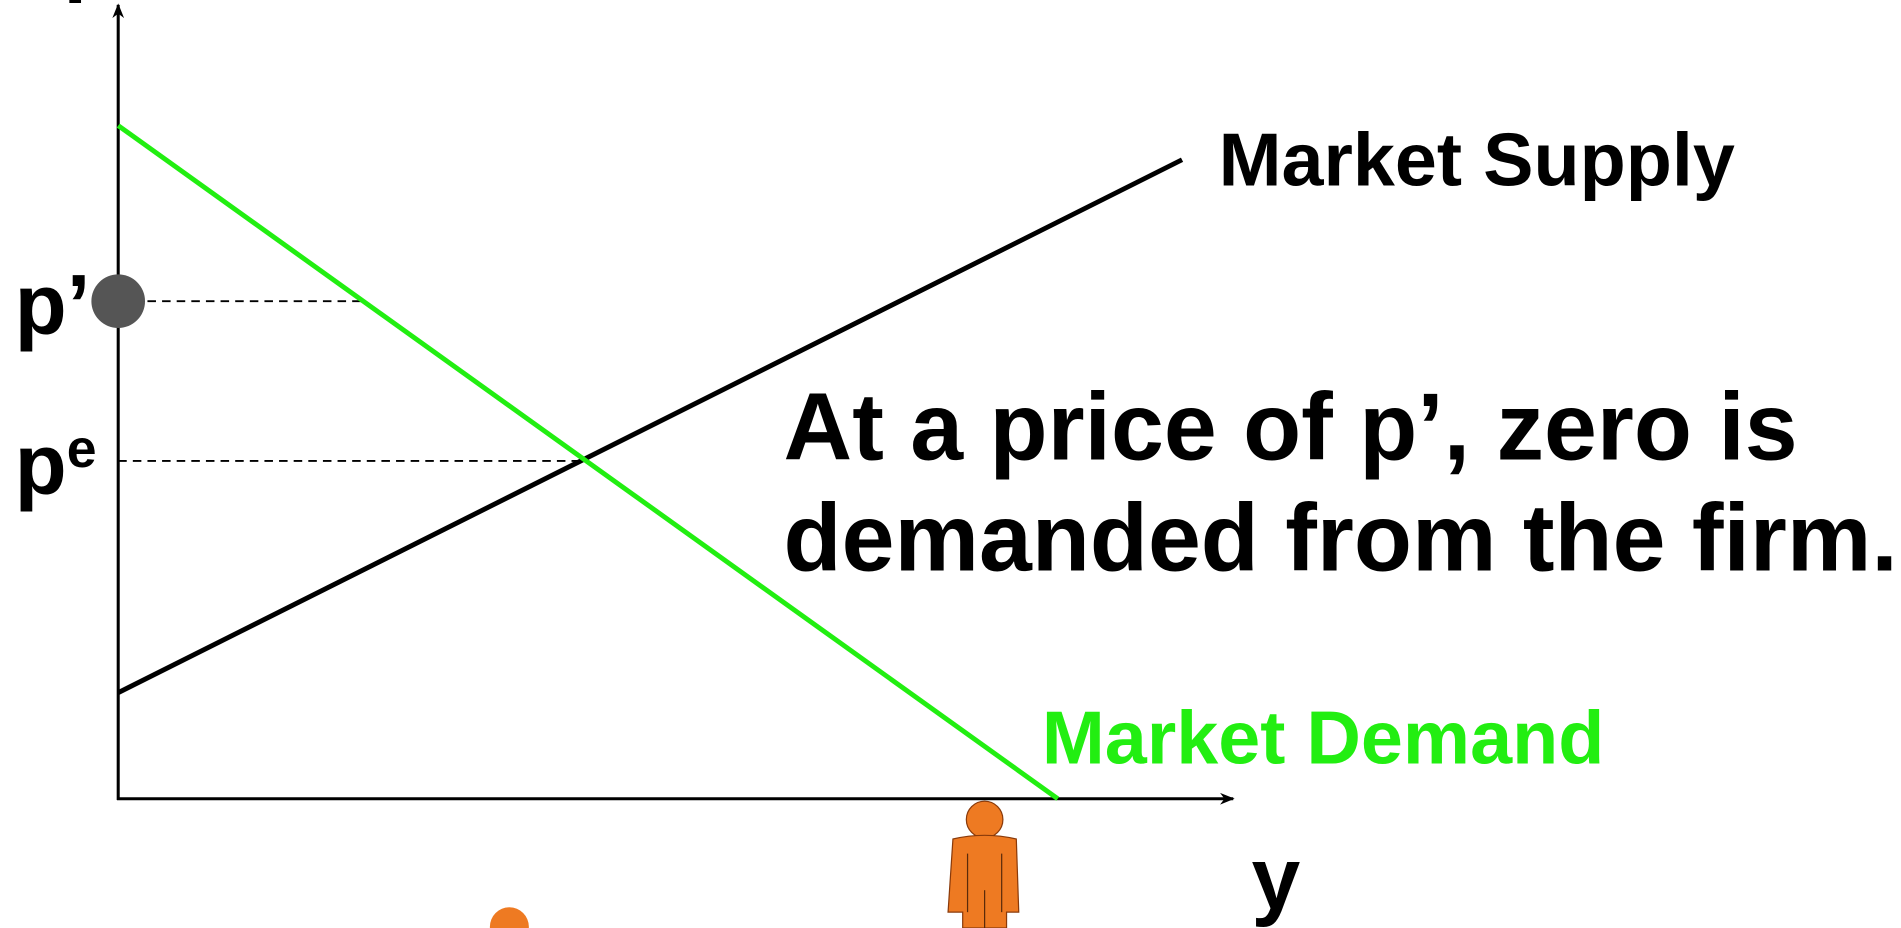 The image size is (1901, 928). What do you see at coordinates (118, 301) in the screenshot?
I see `price-dot` at bounding box center [118, 301].